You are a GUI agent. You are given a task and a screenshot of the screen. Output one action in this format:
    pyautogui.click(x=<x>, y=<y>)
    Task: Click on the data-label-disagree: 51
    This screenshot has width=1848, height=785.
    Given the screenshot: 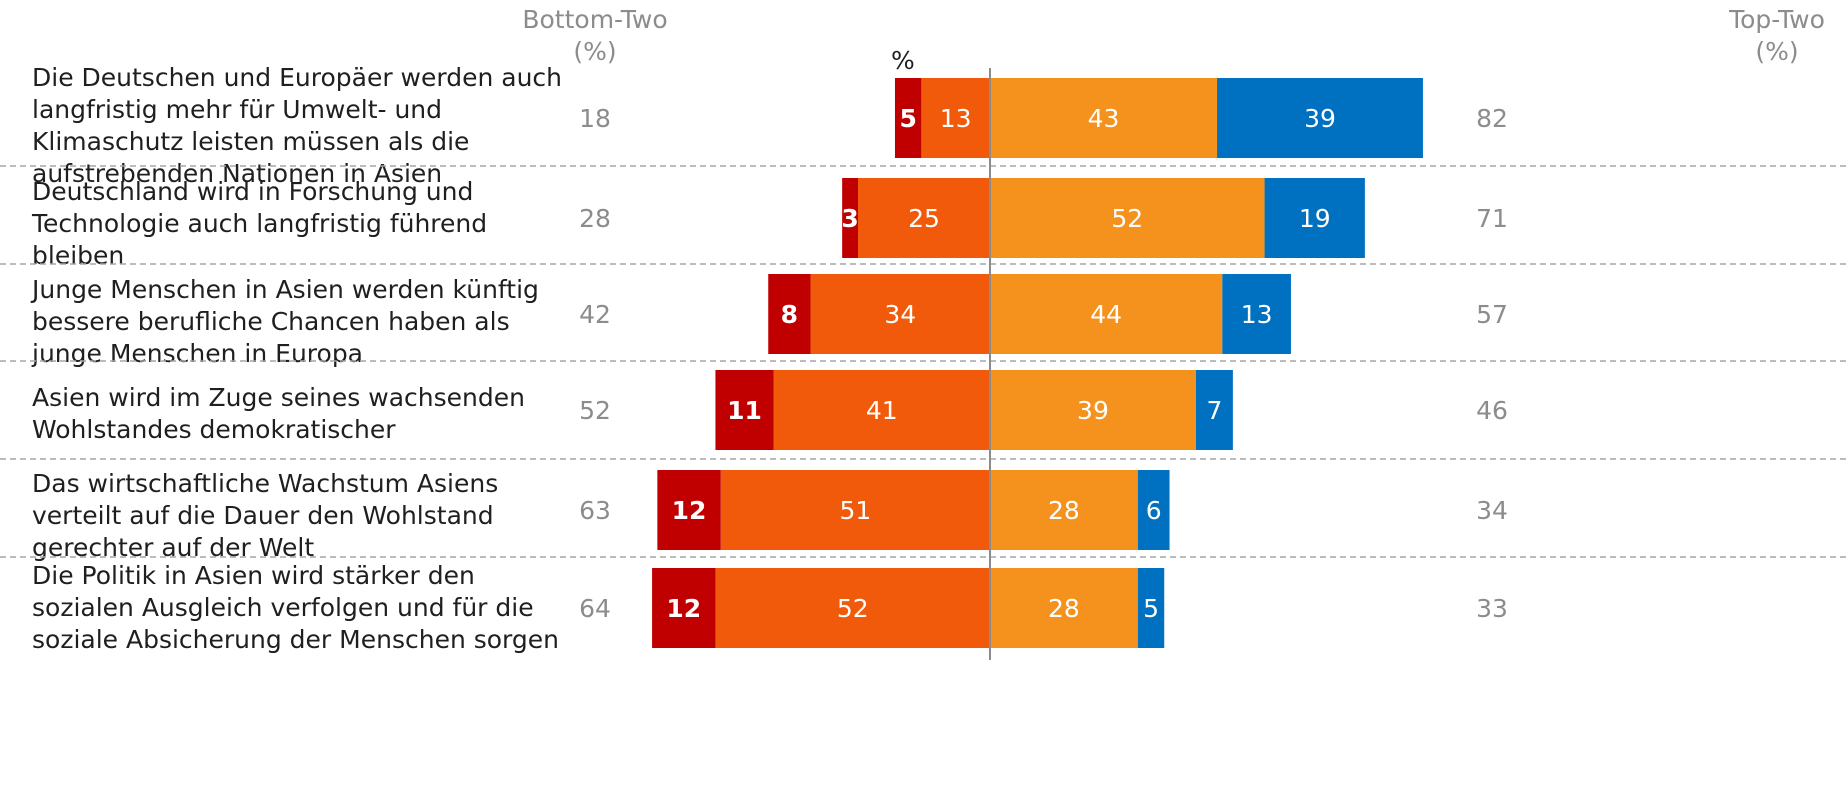 What is the action you would take?
    pyautogui.click(x=855, y=510)
    